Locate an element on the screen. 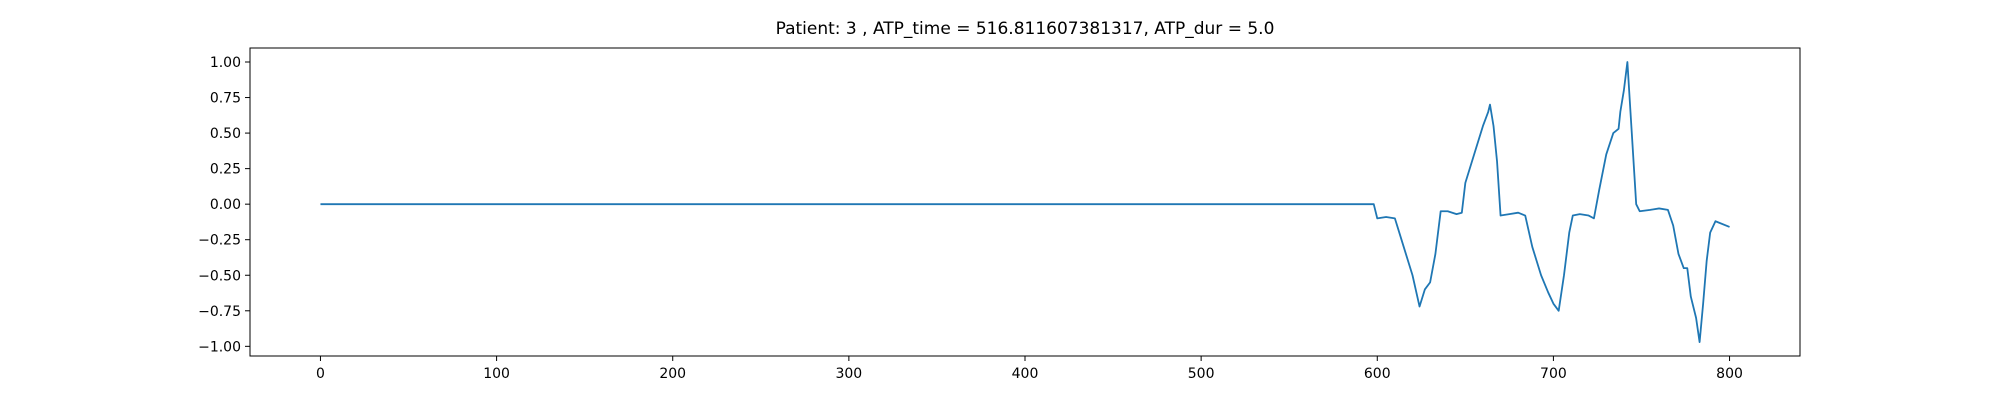 This screenshot has height=400, width=2000. x-tick-label: 600 is located at coordinates (1377, 374).